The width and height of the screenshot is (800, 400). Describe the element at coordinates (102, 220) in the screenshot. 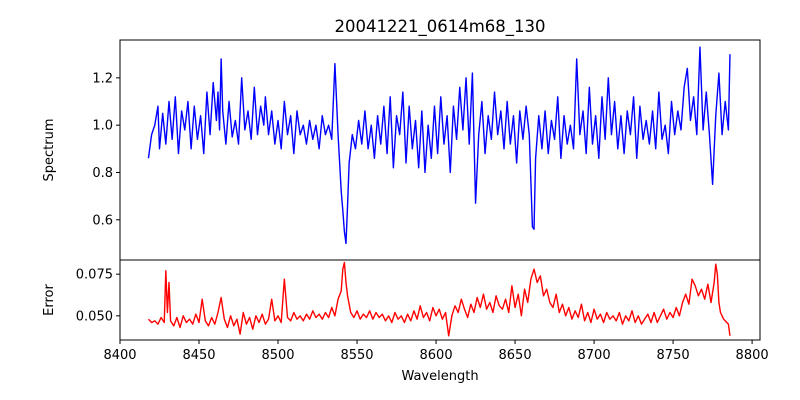

I see `spectrum-ytick-label: 0.6` at that location.